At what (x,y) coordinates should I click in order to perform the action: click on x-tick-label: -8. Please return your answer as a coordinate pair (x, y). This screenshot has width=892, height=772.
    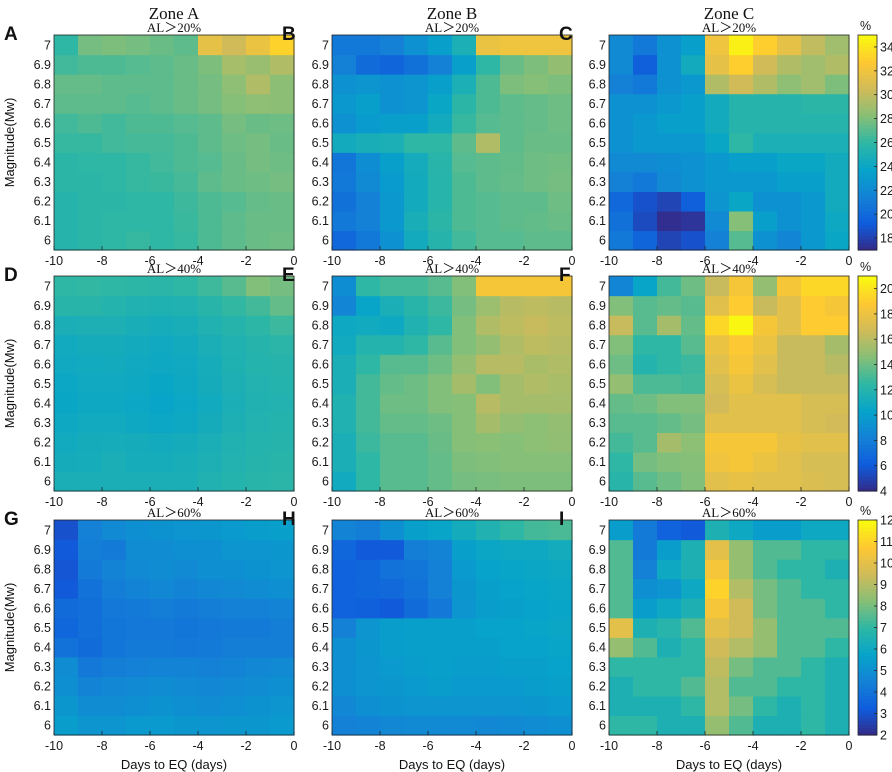
    Looking at the image, I should click on (379, 261).